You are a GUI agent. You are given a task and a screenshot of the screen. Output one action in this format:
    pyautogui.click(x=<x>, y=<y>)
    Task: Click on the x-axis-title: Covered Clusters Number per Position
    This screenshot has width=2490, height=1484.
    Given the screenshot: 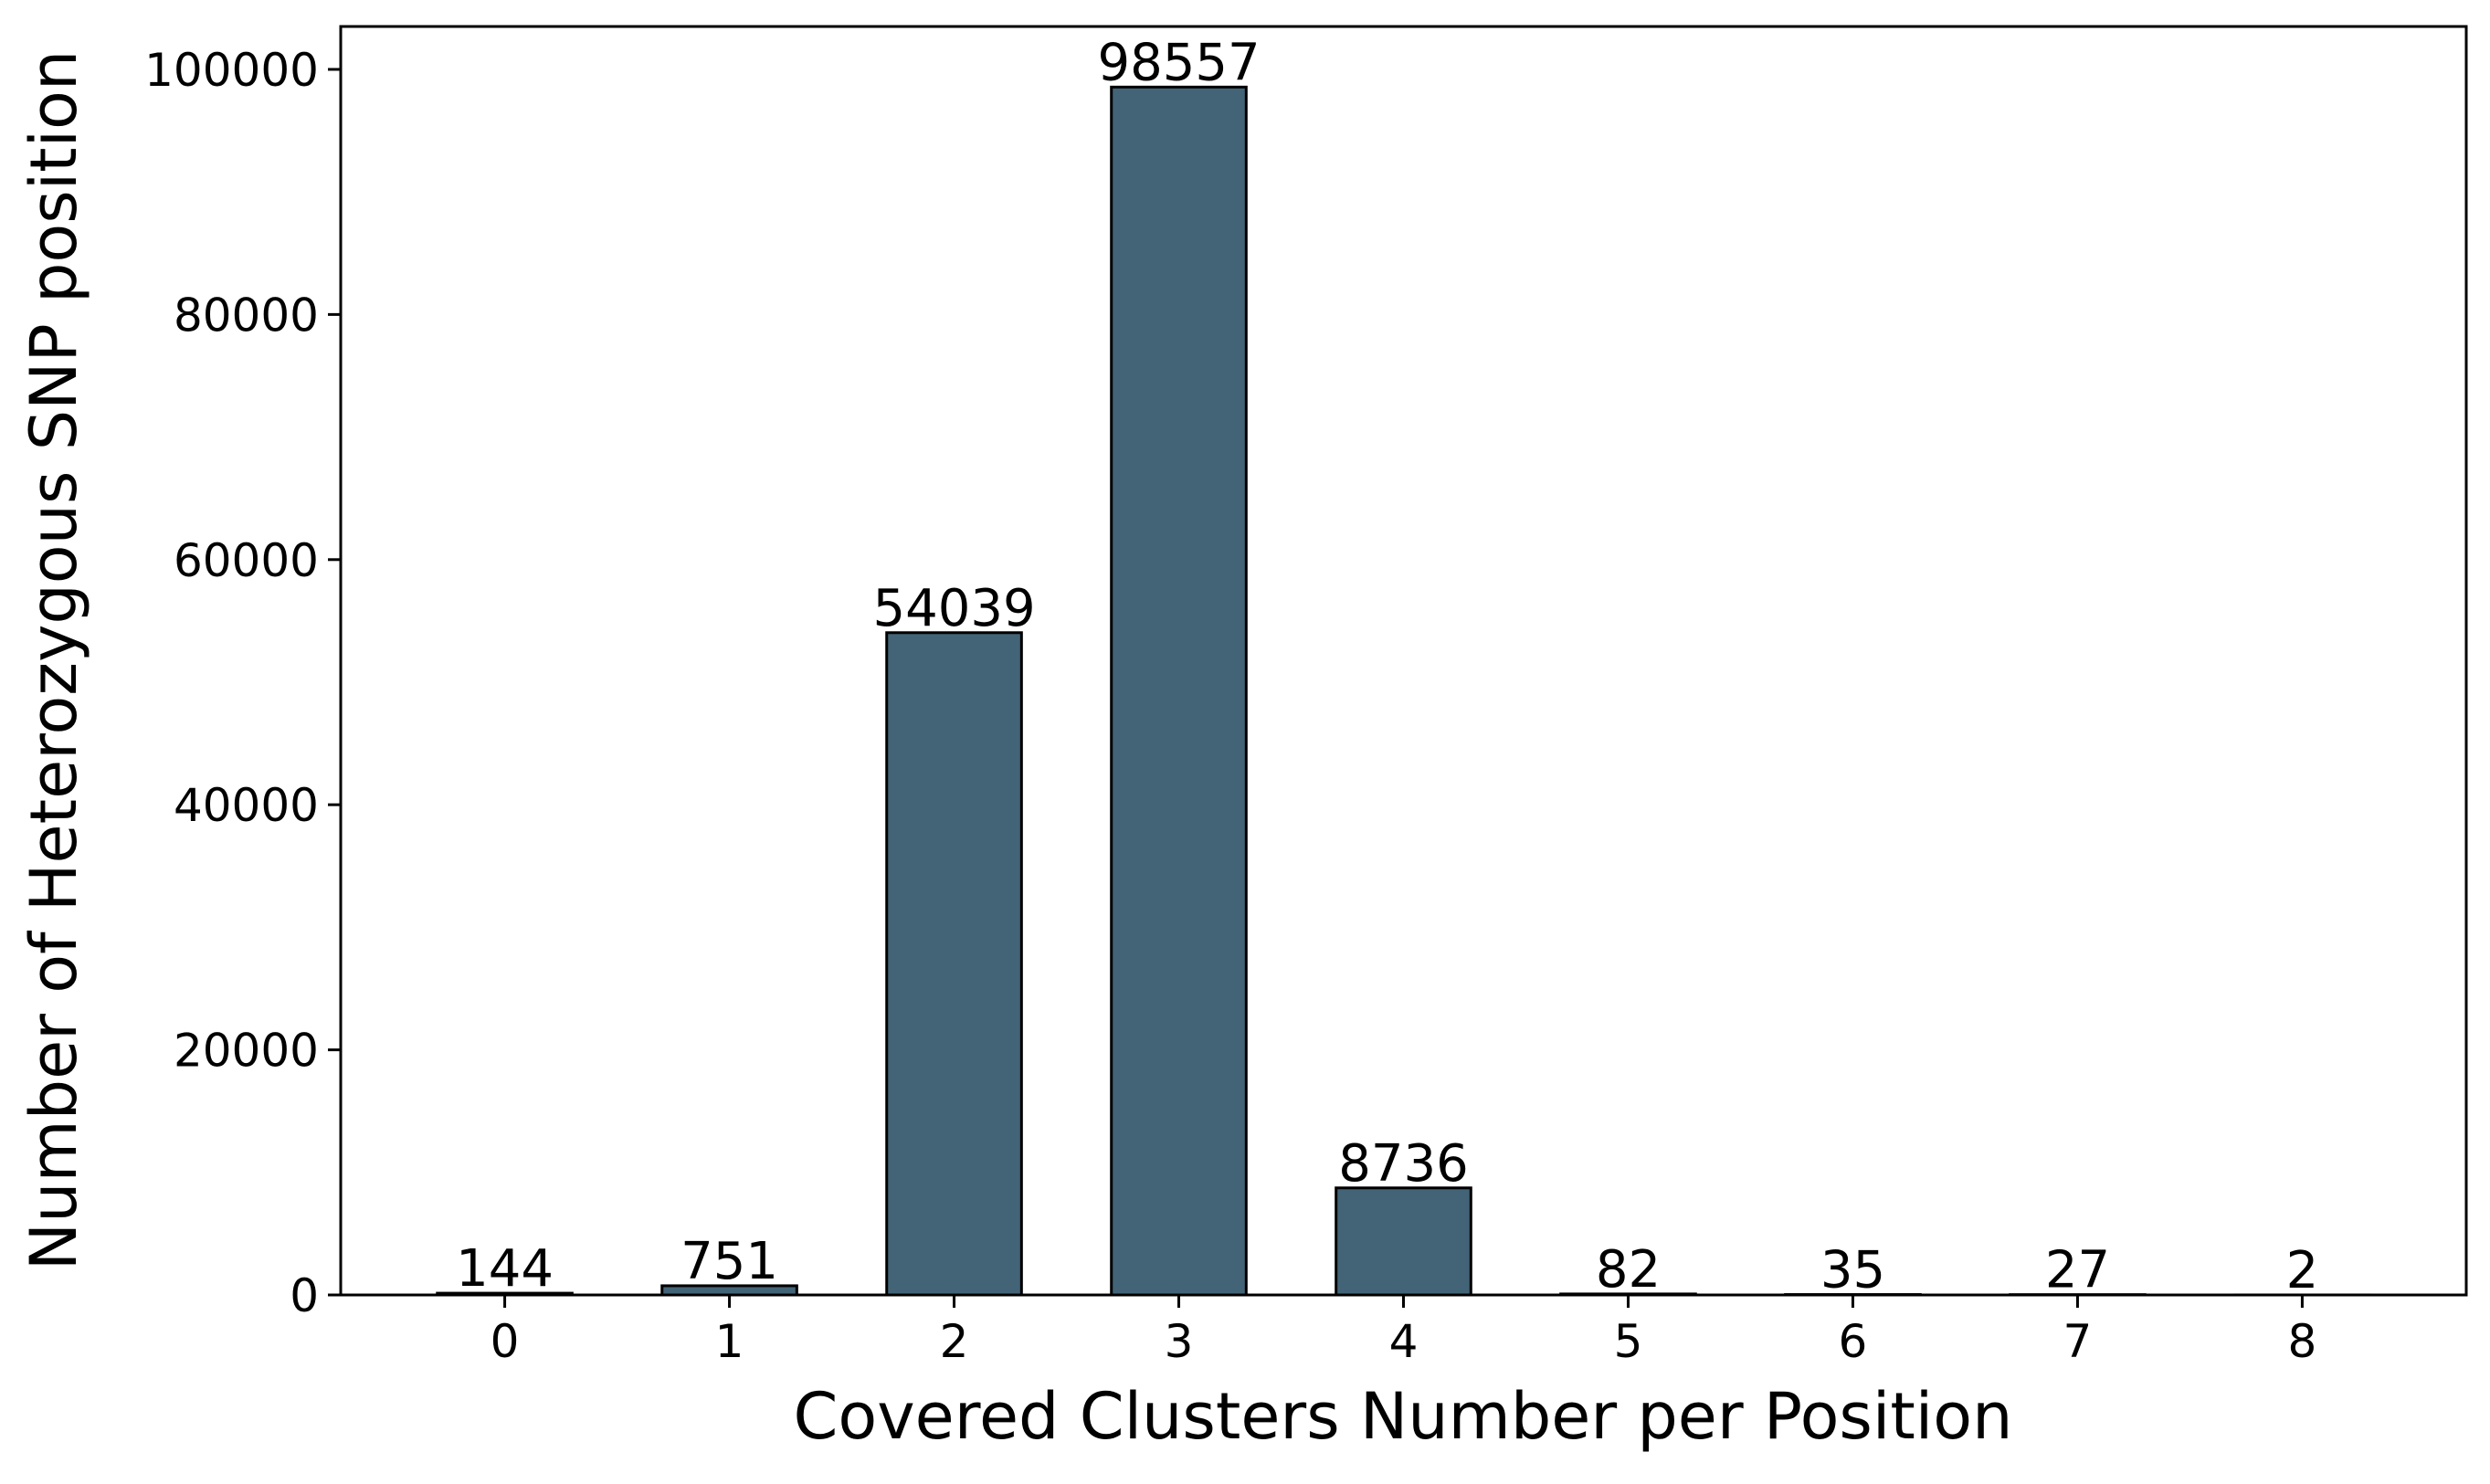 What is the action you would take?
    pyautogui.click(x=1403, y=1416)
    